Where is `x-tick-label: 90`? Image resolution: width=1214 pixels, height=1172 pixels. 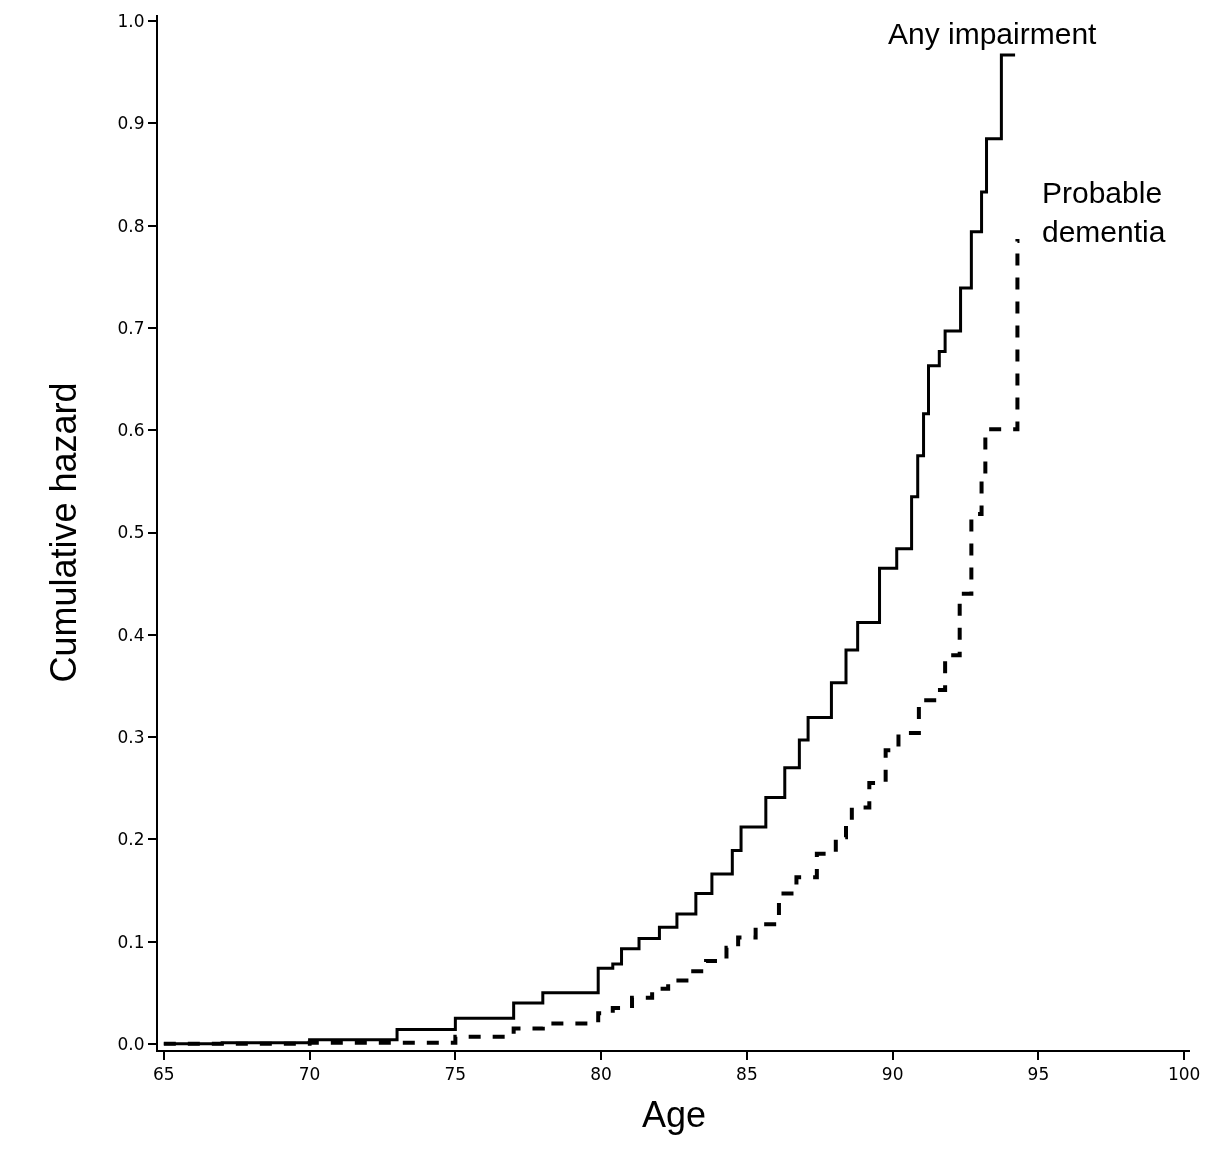
x-tick-label: 90 is located at coordinates (892, 1074).